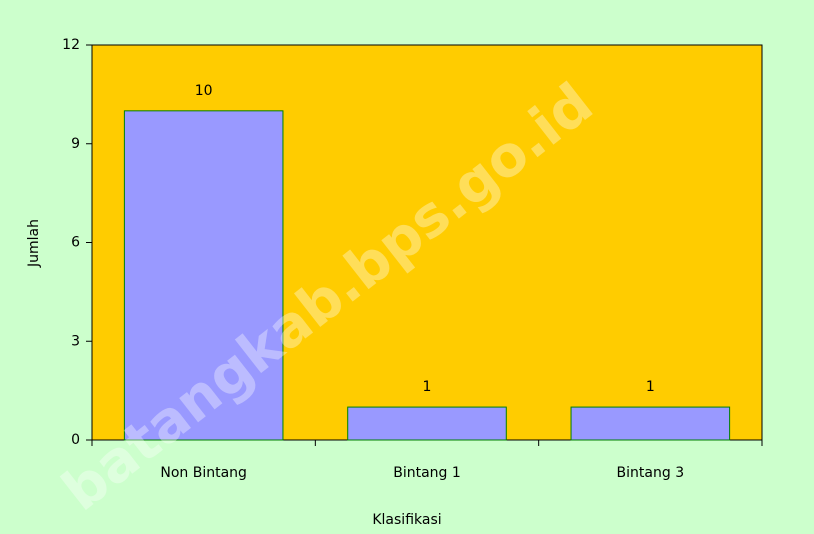 This screenshot has width=814, height=534. What do you see at coordinates (75, 341) in the screenshot?
I see `y-tick-label: 3` at bounding box center [75, 341].